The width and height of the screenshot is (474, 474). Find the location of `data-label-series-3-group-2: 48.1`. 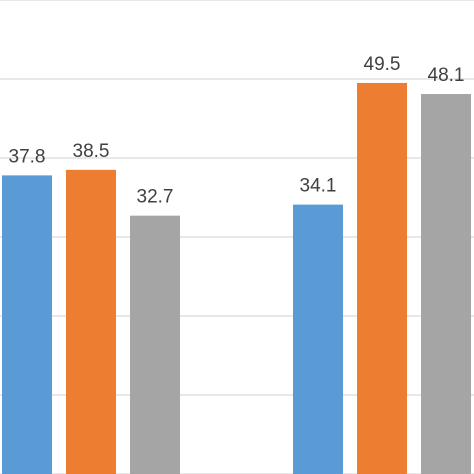

data-label-series-3-group-2: 48.1 is located at coordinates (446, 75).